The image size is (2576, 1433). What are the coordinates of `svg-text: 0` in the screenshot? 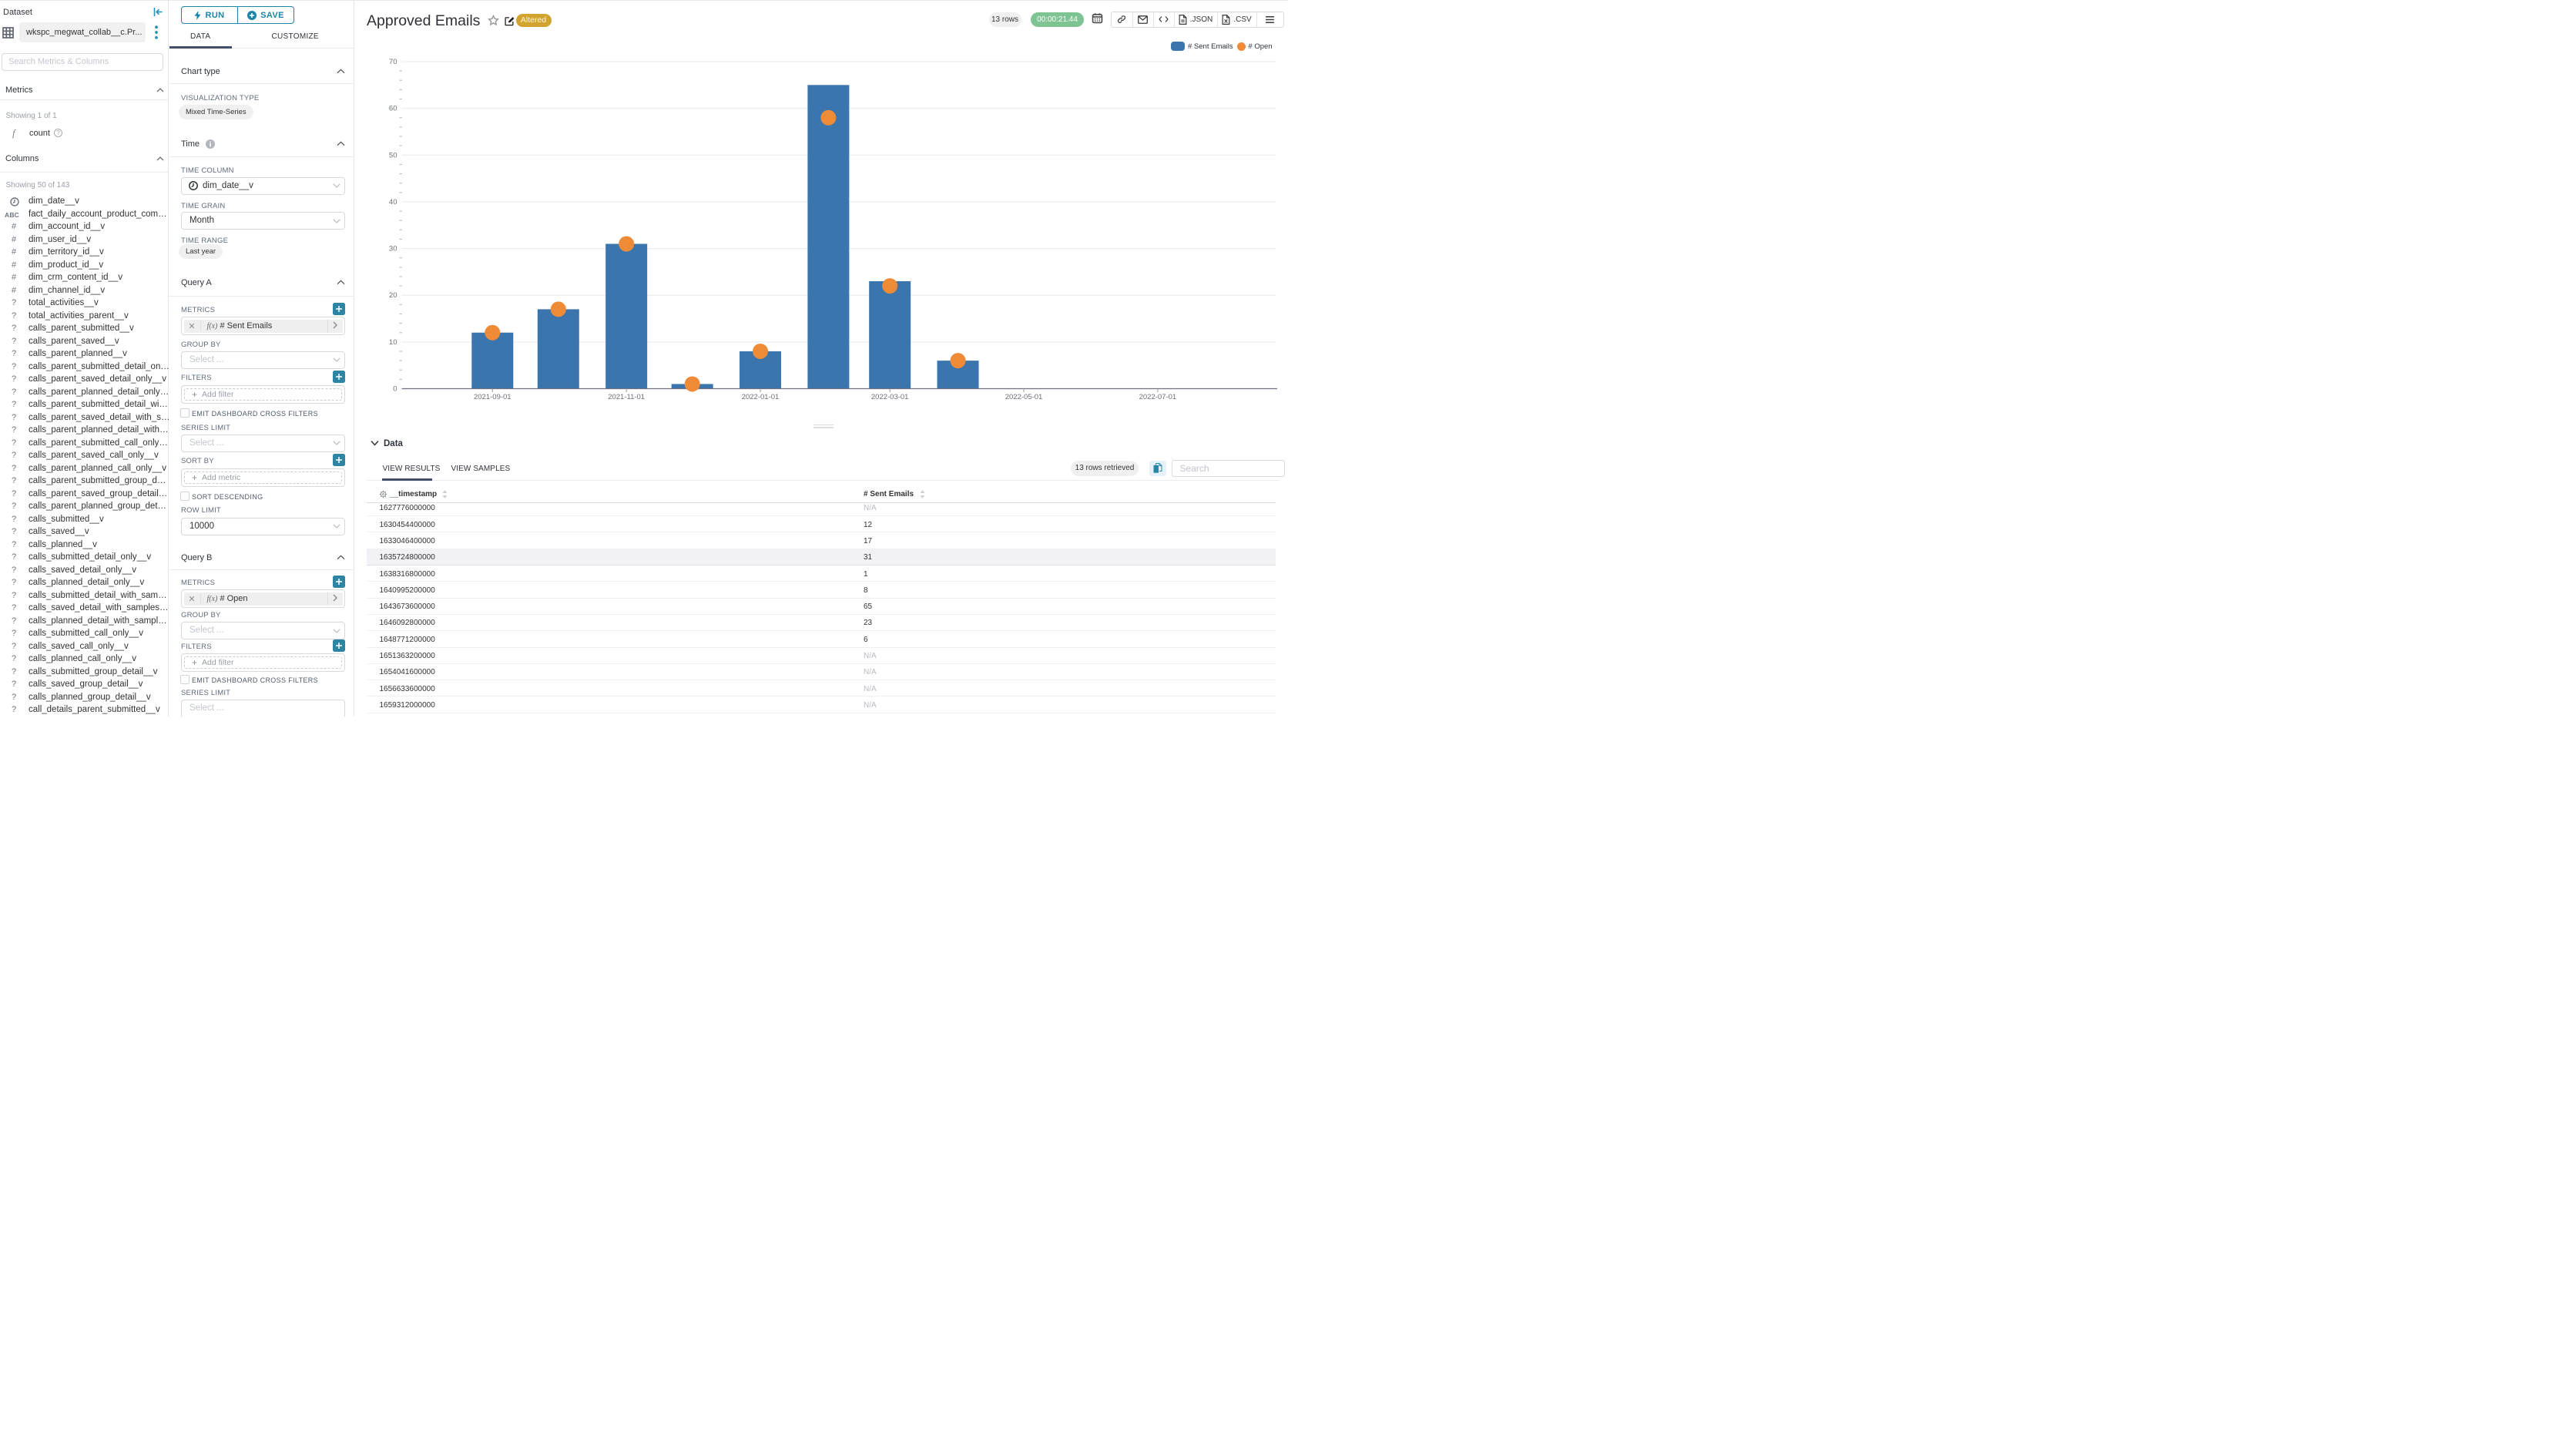 It's located at (395, 389).